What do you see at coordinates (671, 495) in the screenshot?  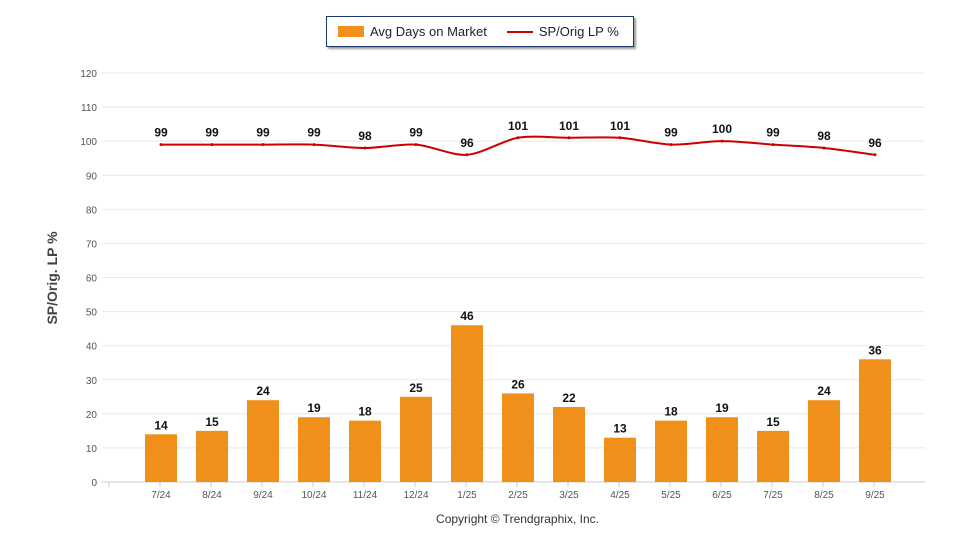 I see `x-tick-label: 5/25` at bounding box center [671, 495].